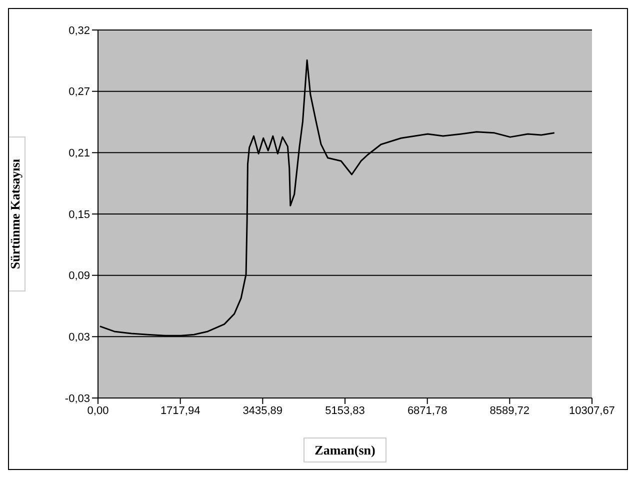 The height and width of the screenshot is (479, 636). Describe the element at coordinates (98, 410) in the screenshot. I see `x-tick-label: 0,00` at that location.